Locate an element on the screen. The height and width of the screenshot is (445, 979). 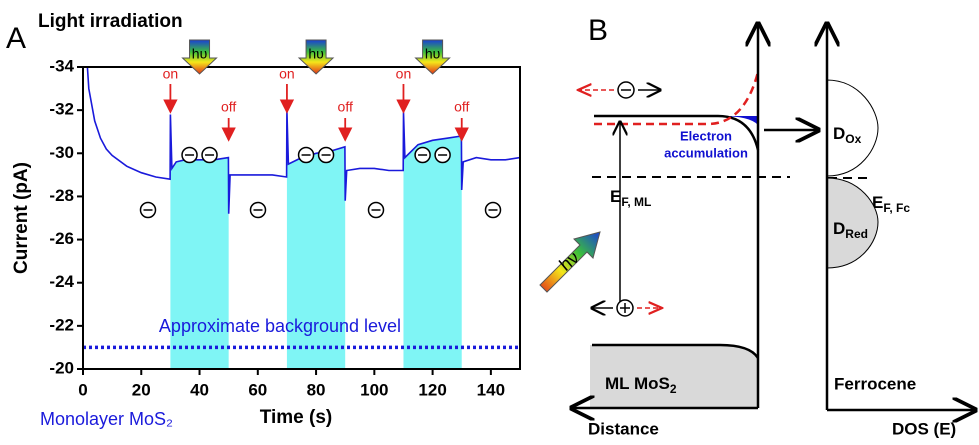
panel-label: A is located at coordinates (16, 38).